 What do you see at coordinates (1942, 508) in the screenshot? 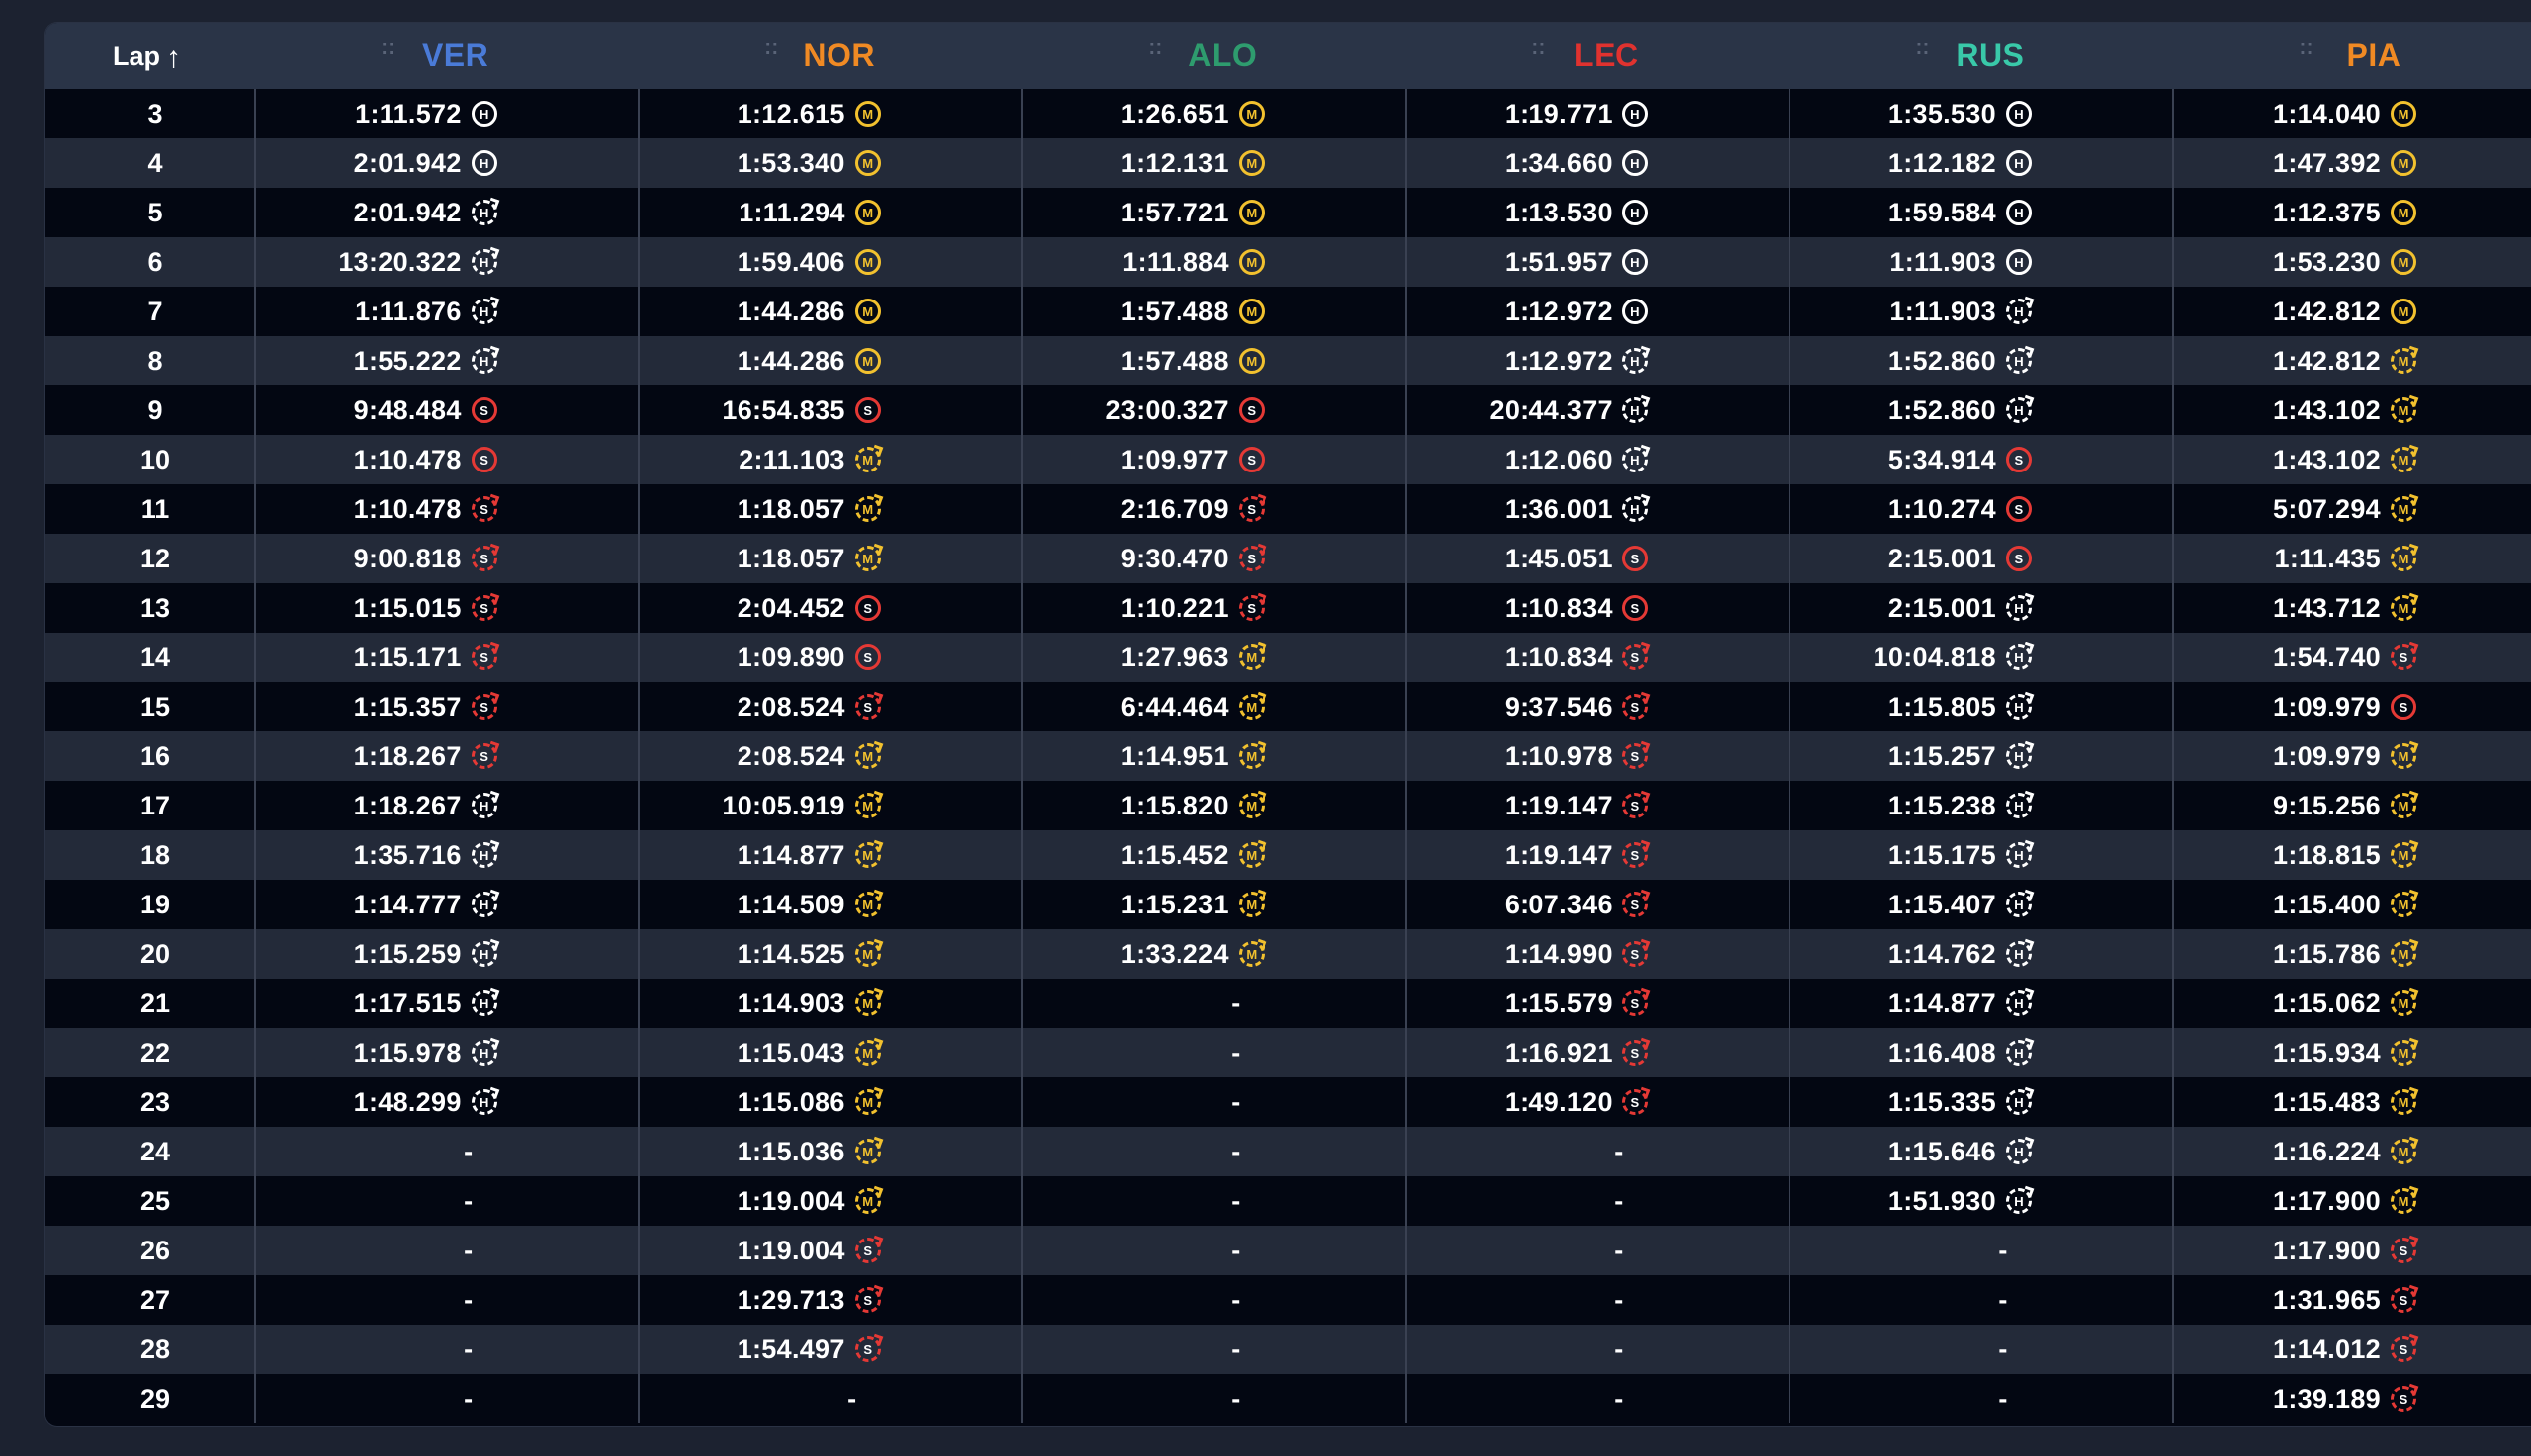
I see `lap-time: 1:10.274` at bounding box center [1942, 508].